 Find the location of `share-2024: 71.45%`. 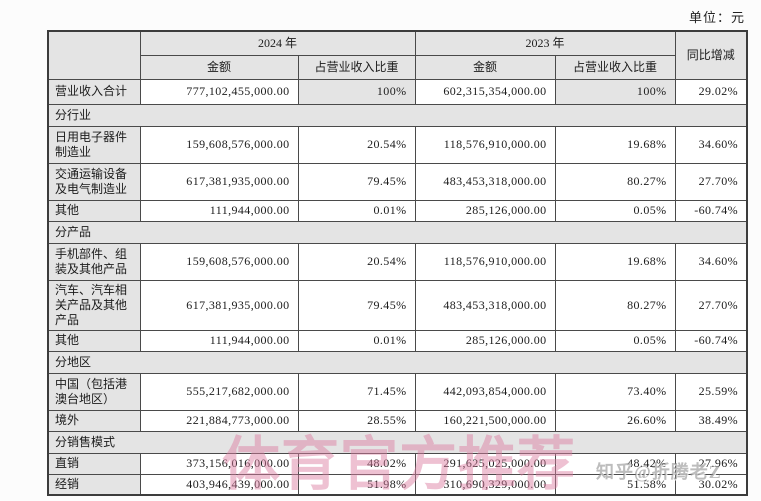

share-2024: 71.45% is located at coordinates (356, 391).